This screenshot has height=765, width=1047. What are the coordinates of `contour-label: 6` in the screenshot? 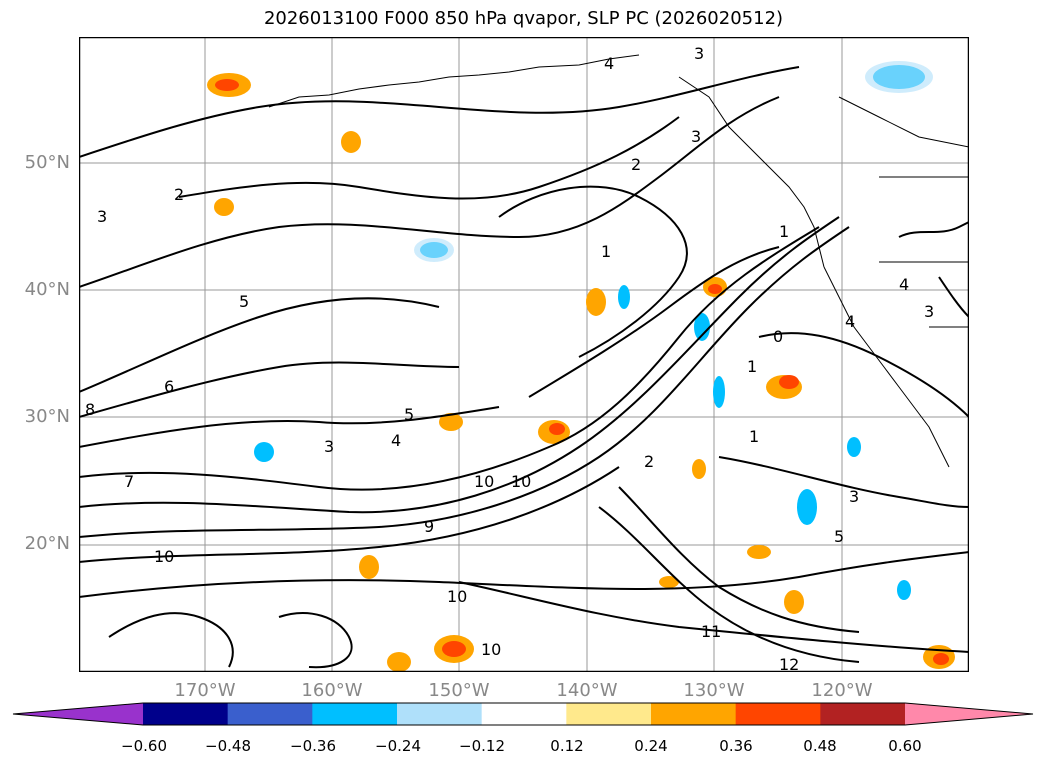 It's located at (169, 386).